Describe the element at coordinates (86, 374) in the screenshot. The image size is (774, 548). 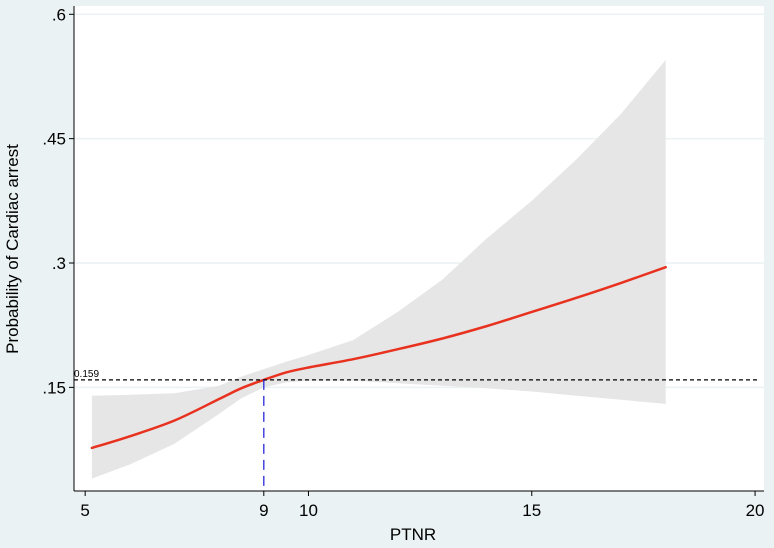
I see `threshold-label: 0.159` at that location.